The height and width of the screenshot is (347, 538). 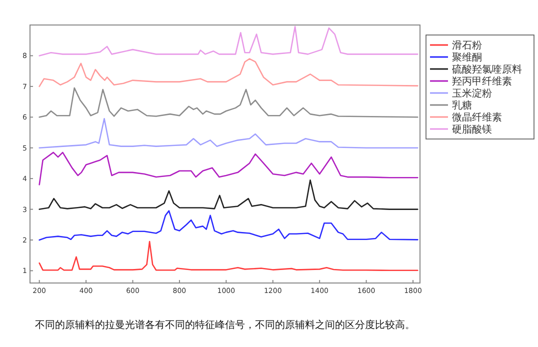 I want to click on legend-label: 硬脂酸镁, so click(x=472, y=130).